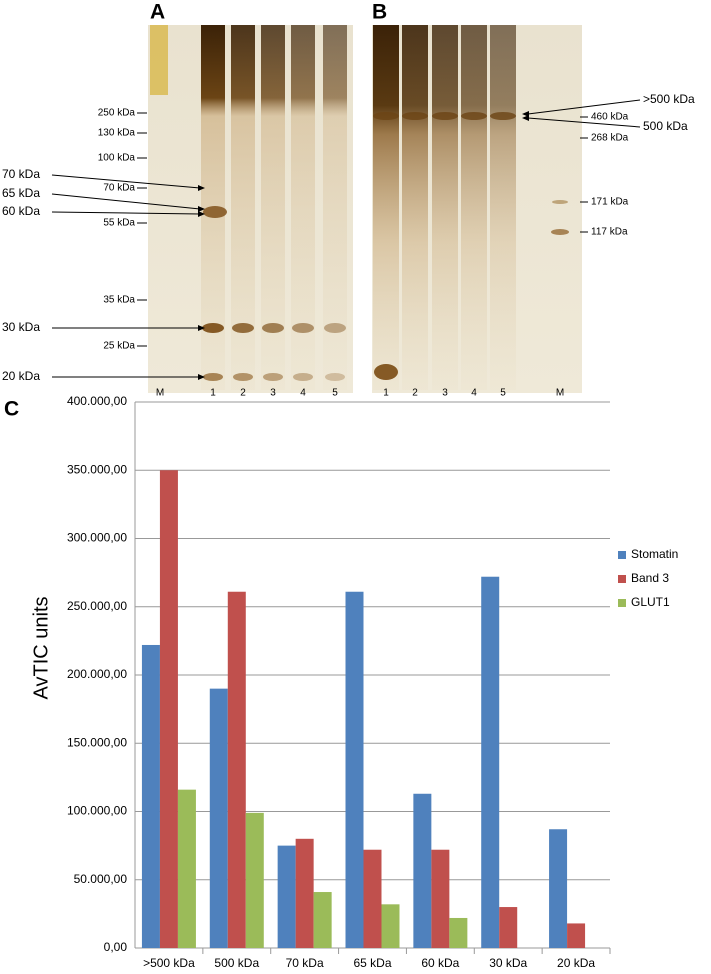 The width and height of the screenshot is (711, 974). I want to click on marker-label: 268 kDa, so click(610, 138).